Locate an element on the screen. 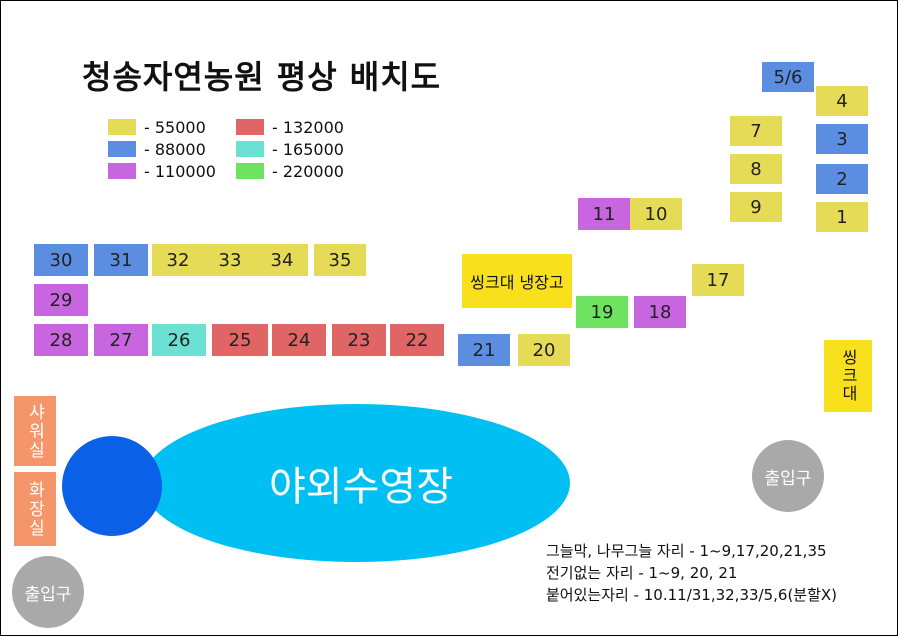  entrance-left: 출입구 is located at coordinates (48, 592).